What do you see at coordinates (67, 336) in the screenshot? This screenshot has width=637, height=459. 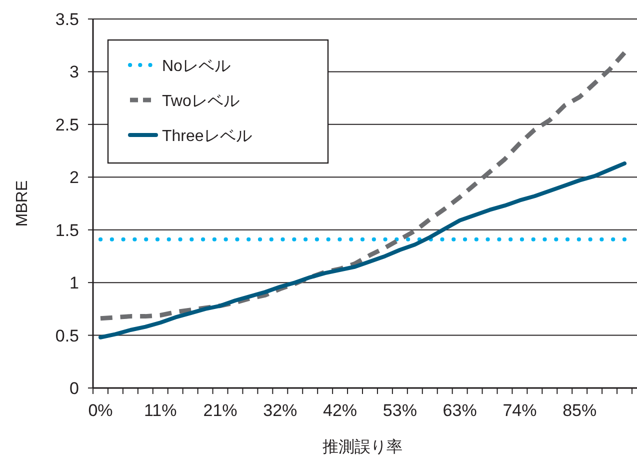 I see `y-tick-label: 0.5` at bounding box center [67, 336].